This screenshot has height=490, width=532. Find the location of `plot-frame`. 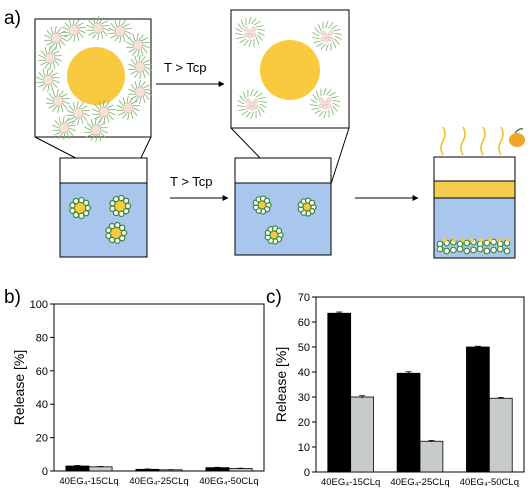

plot-frame is located at coordinates (159, 387).